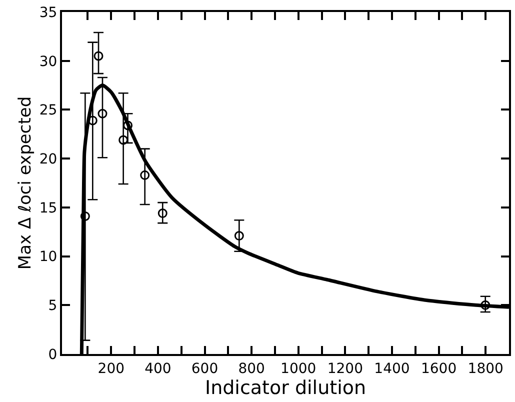 The height and width of the screenshot is (402, 515). What do you see at coordinates (111, 368) in the screenshot?
I see `x-tick-label: 200` at bounding box center [111, 368].